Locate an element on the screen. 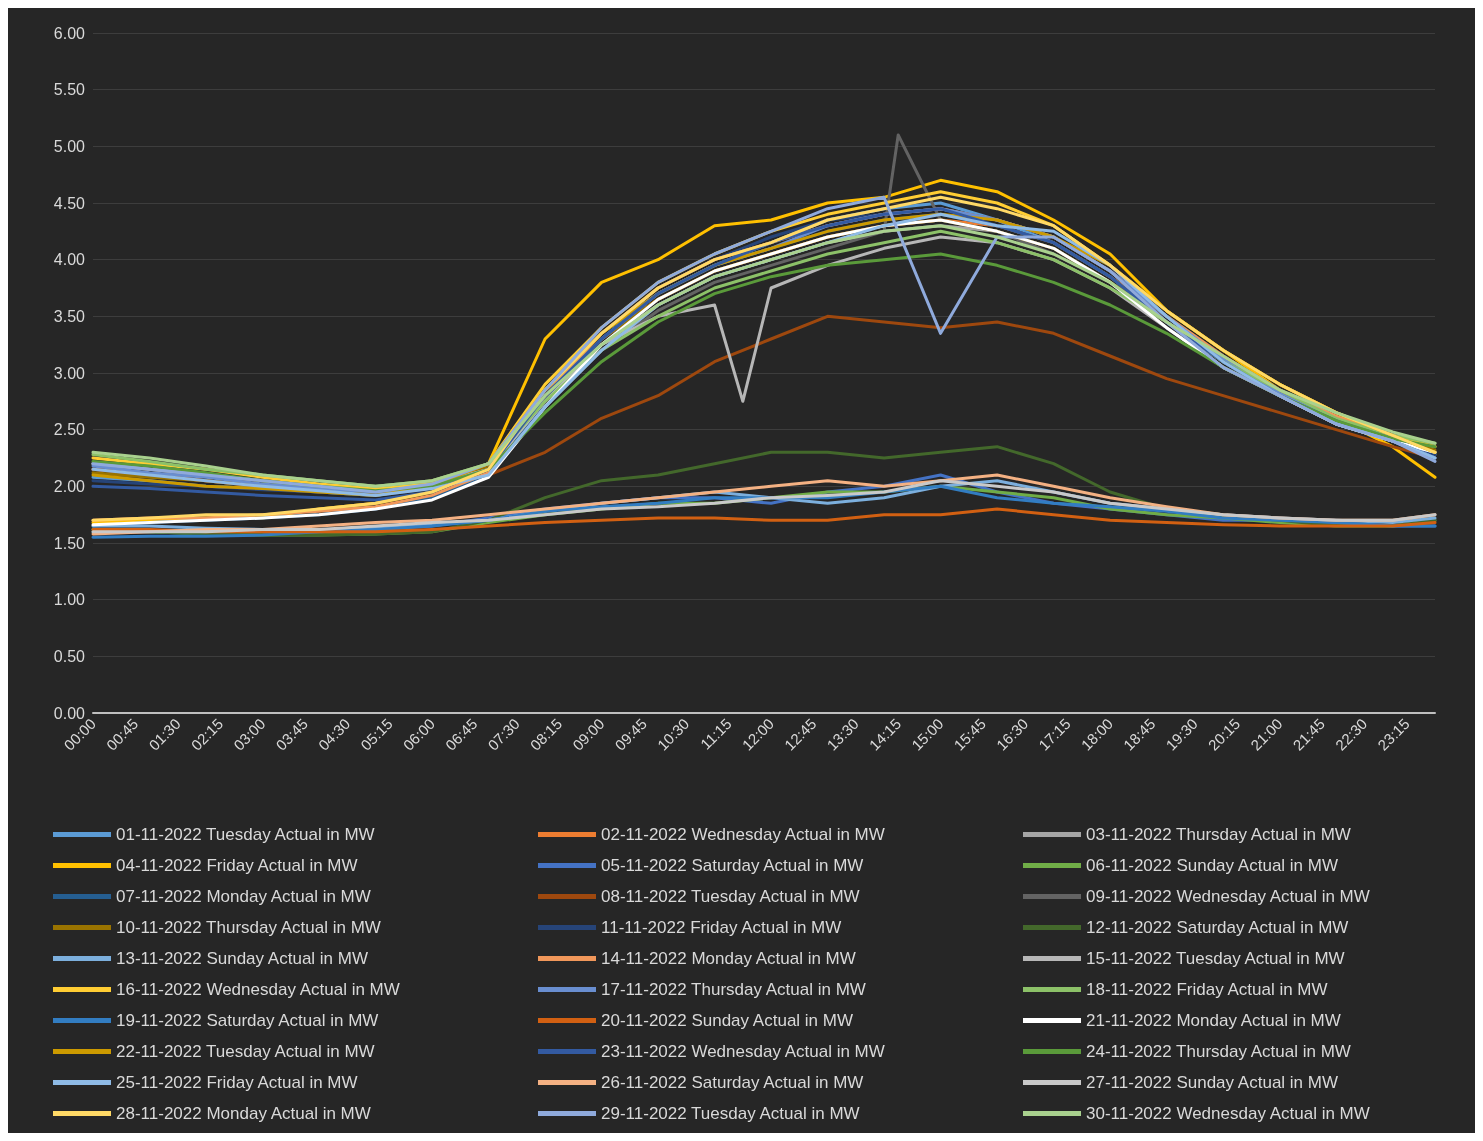 The image size is (1483, 1141). y-tick-label: 4.00 is located at coordinates (69, 260).